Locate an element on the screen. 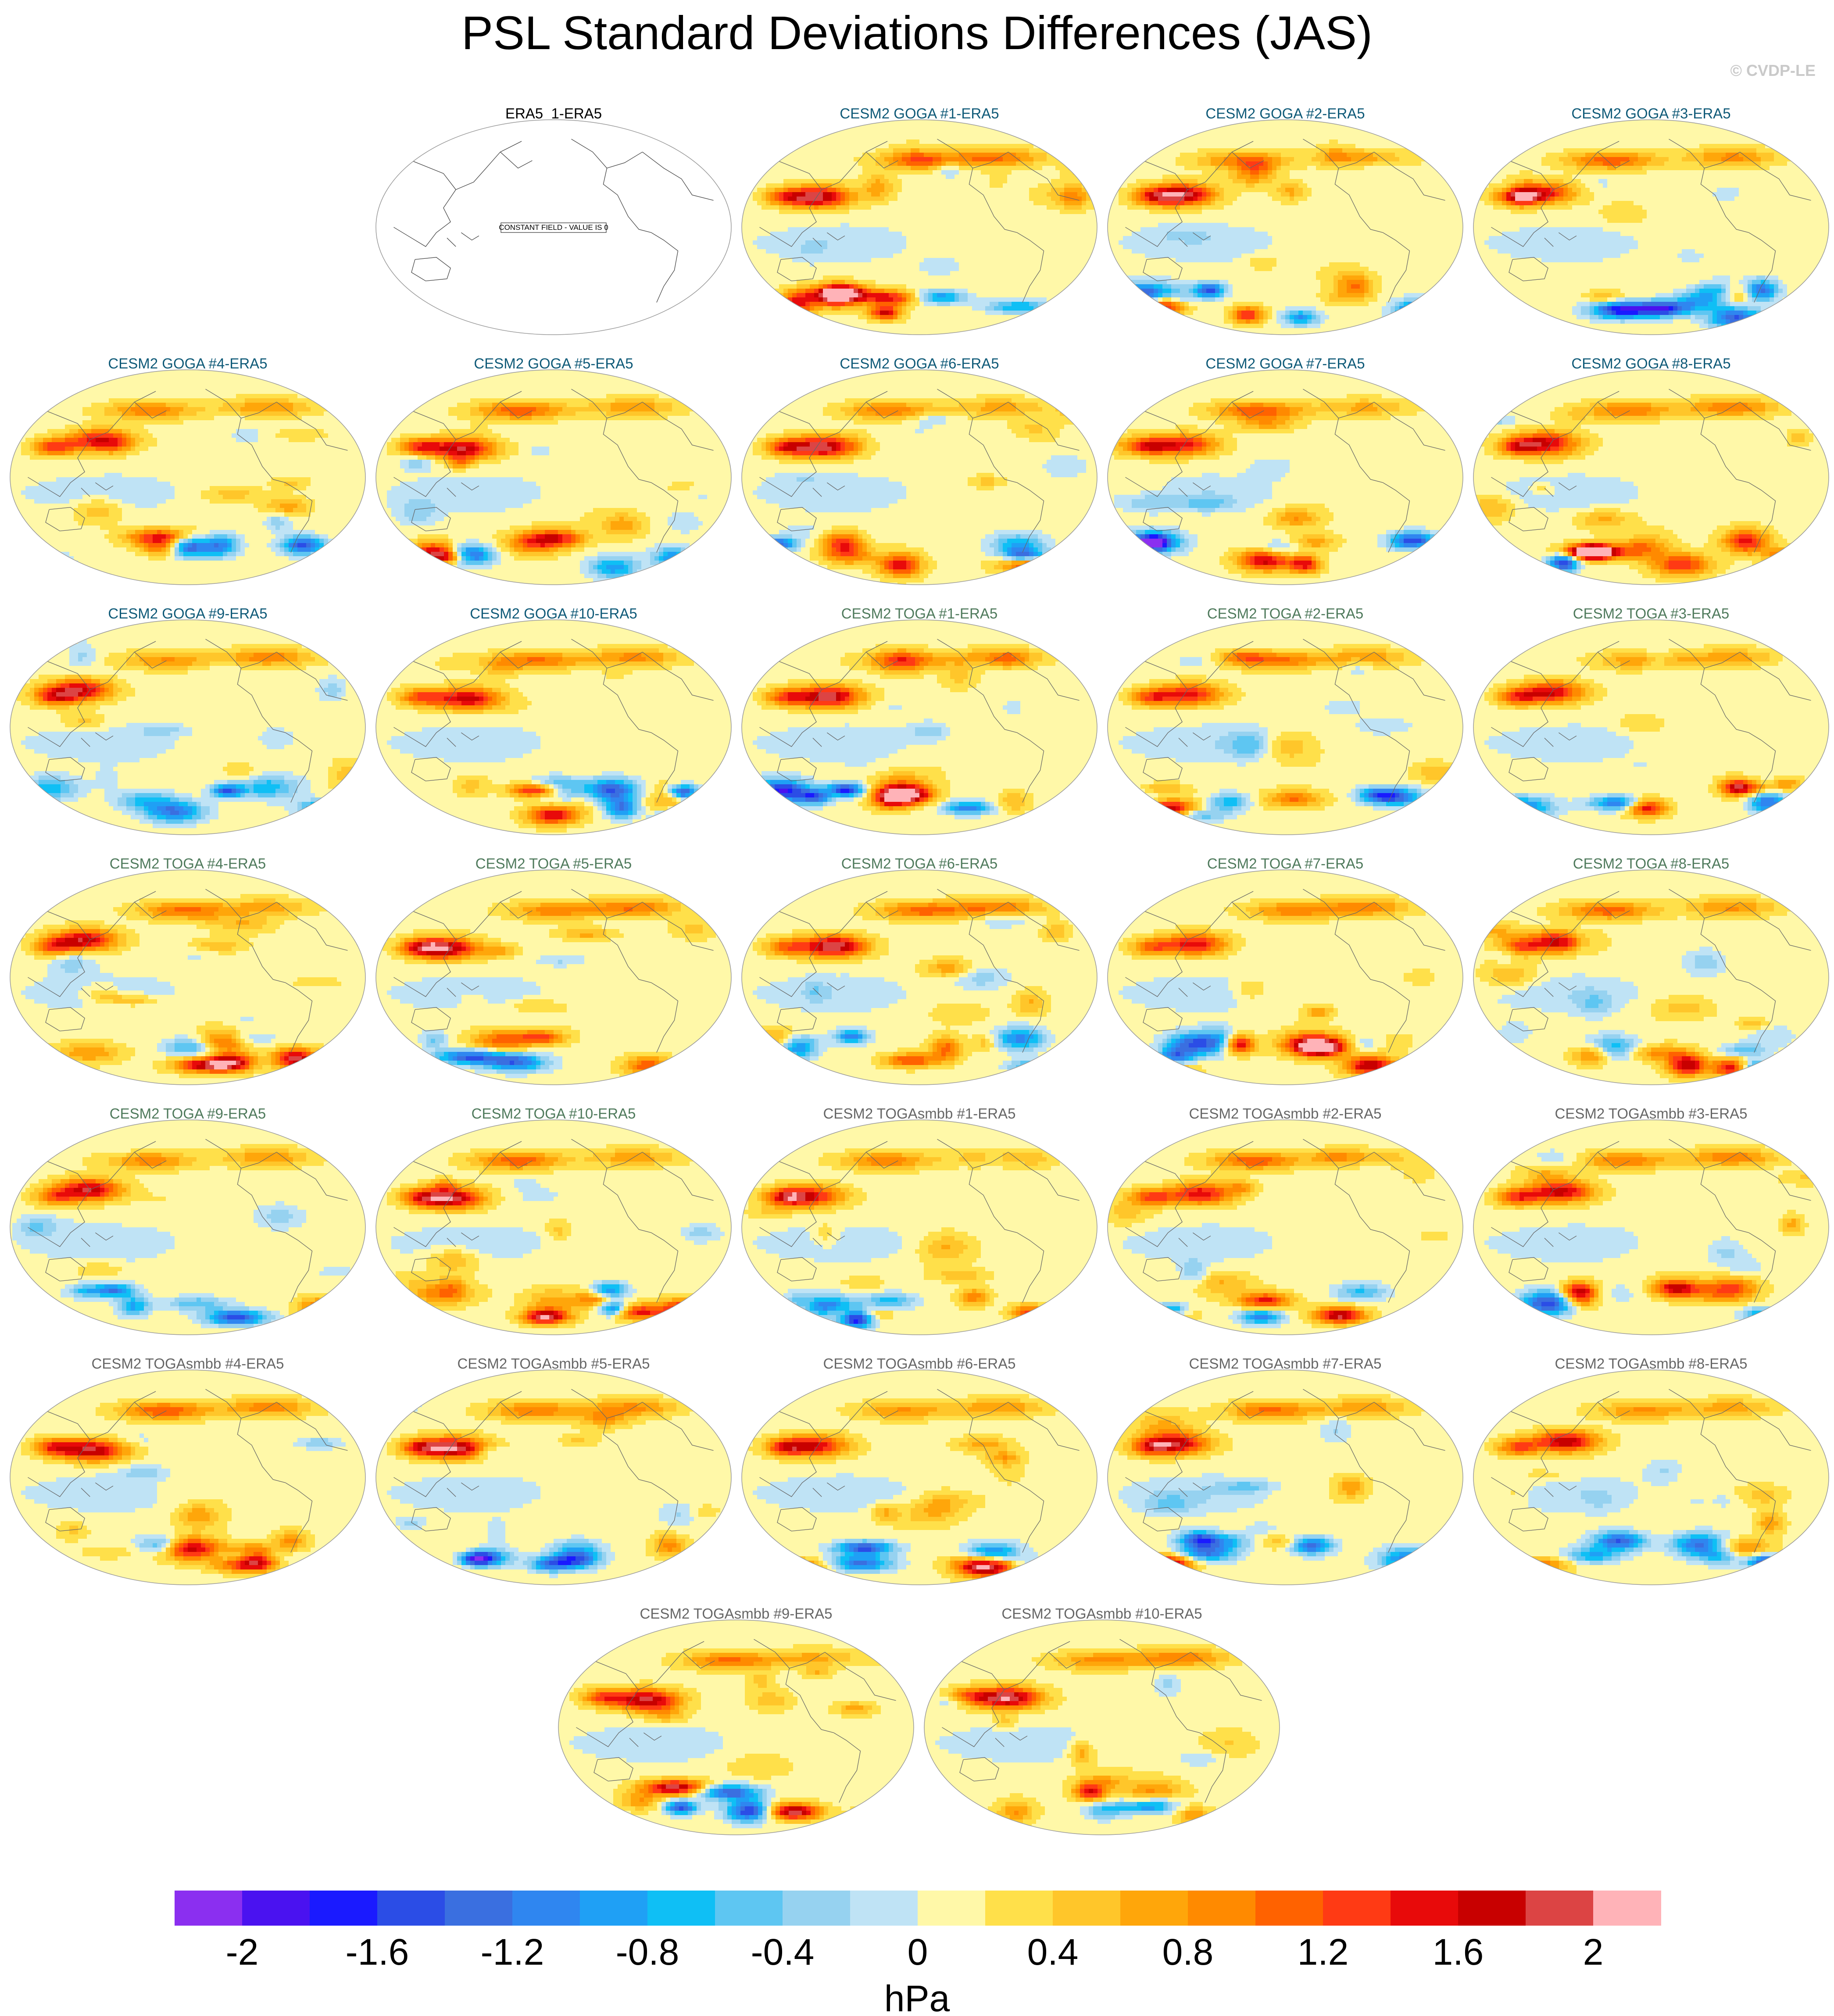 The height and width of the screenshot is (2016, 1834). map-panel: CESM2 TOGA #10-ERA5 is located at coordinates (554, 1221).